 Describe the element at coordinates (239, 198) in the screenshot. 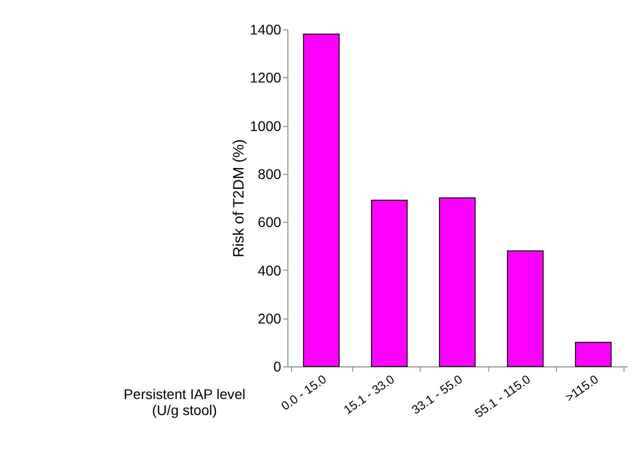

I see `y-axis-title: Risk of T2DM (%)` at that location.